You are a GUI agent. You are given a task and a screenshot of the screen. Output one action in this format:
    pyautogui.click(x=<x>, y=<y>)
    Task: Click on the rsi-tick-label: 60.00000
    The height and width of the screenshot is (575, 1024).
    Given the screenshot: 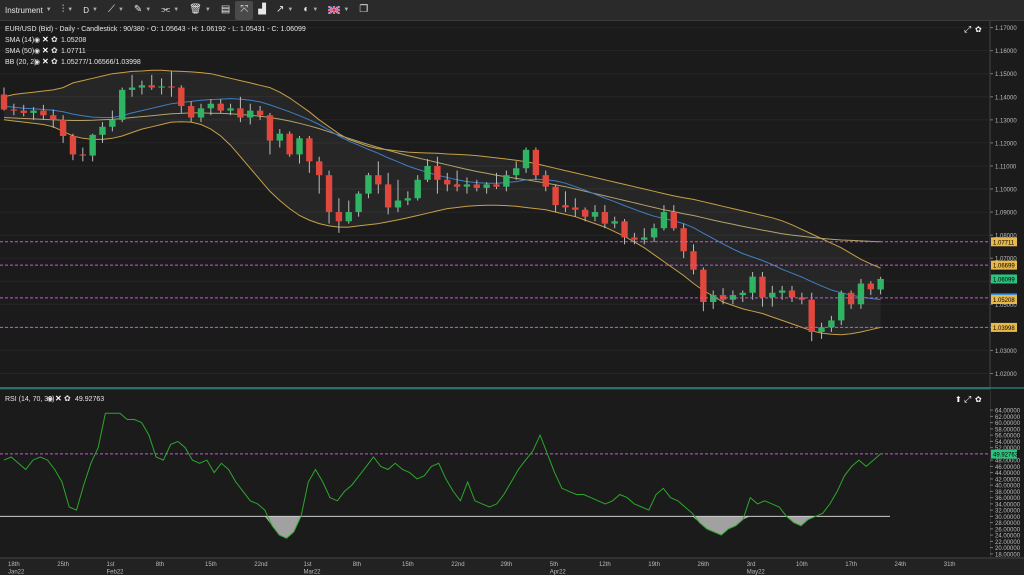 What is the action you would take?
    pyautogui.click(x=1008, y=424)
    